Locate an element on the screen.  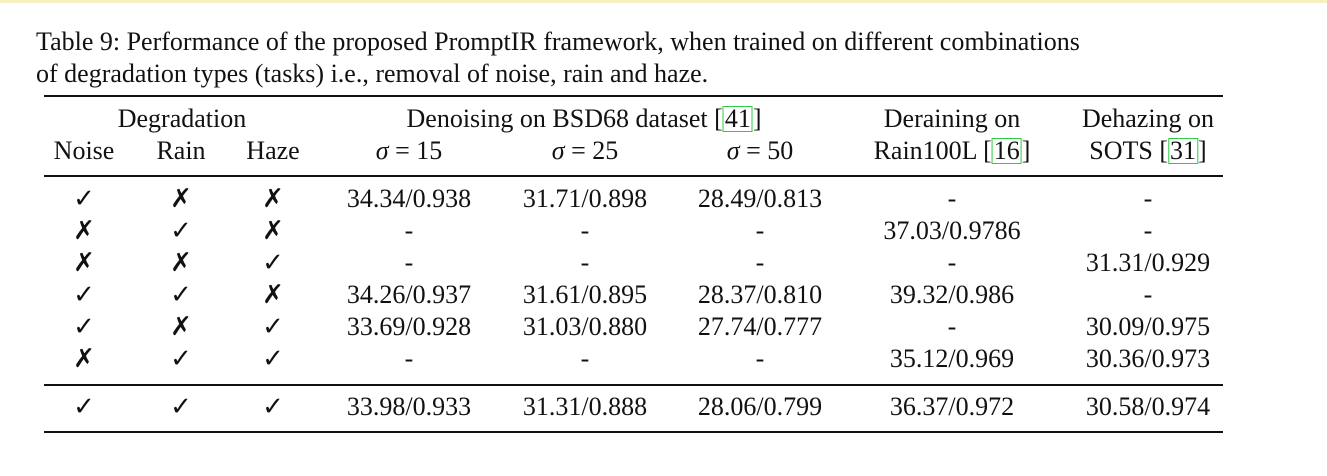
sigma15-score: 33.69/0.928 is located at coordinates (409, 326).